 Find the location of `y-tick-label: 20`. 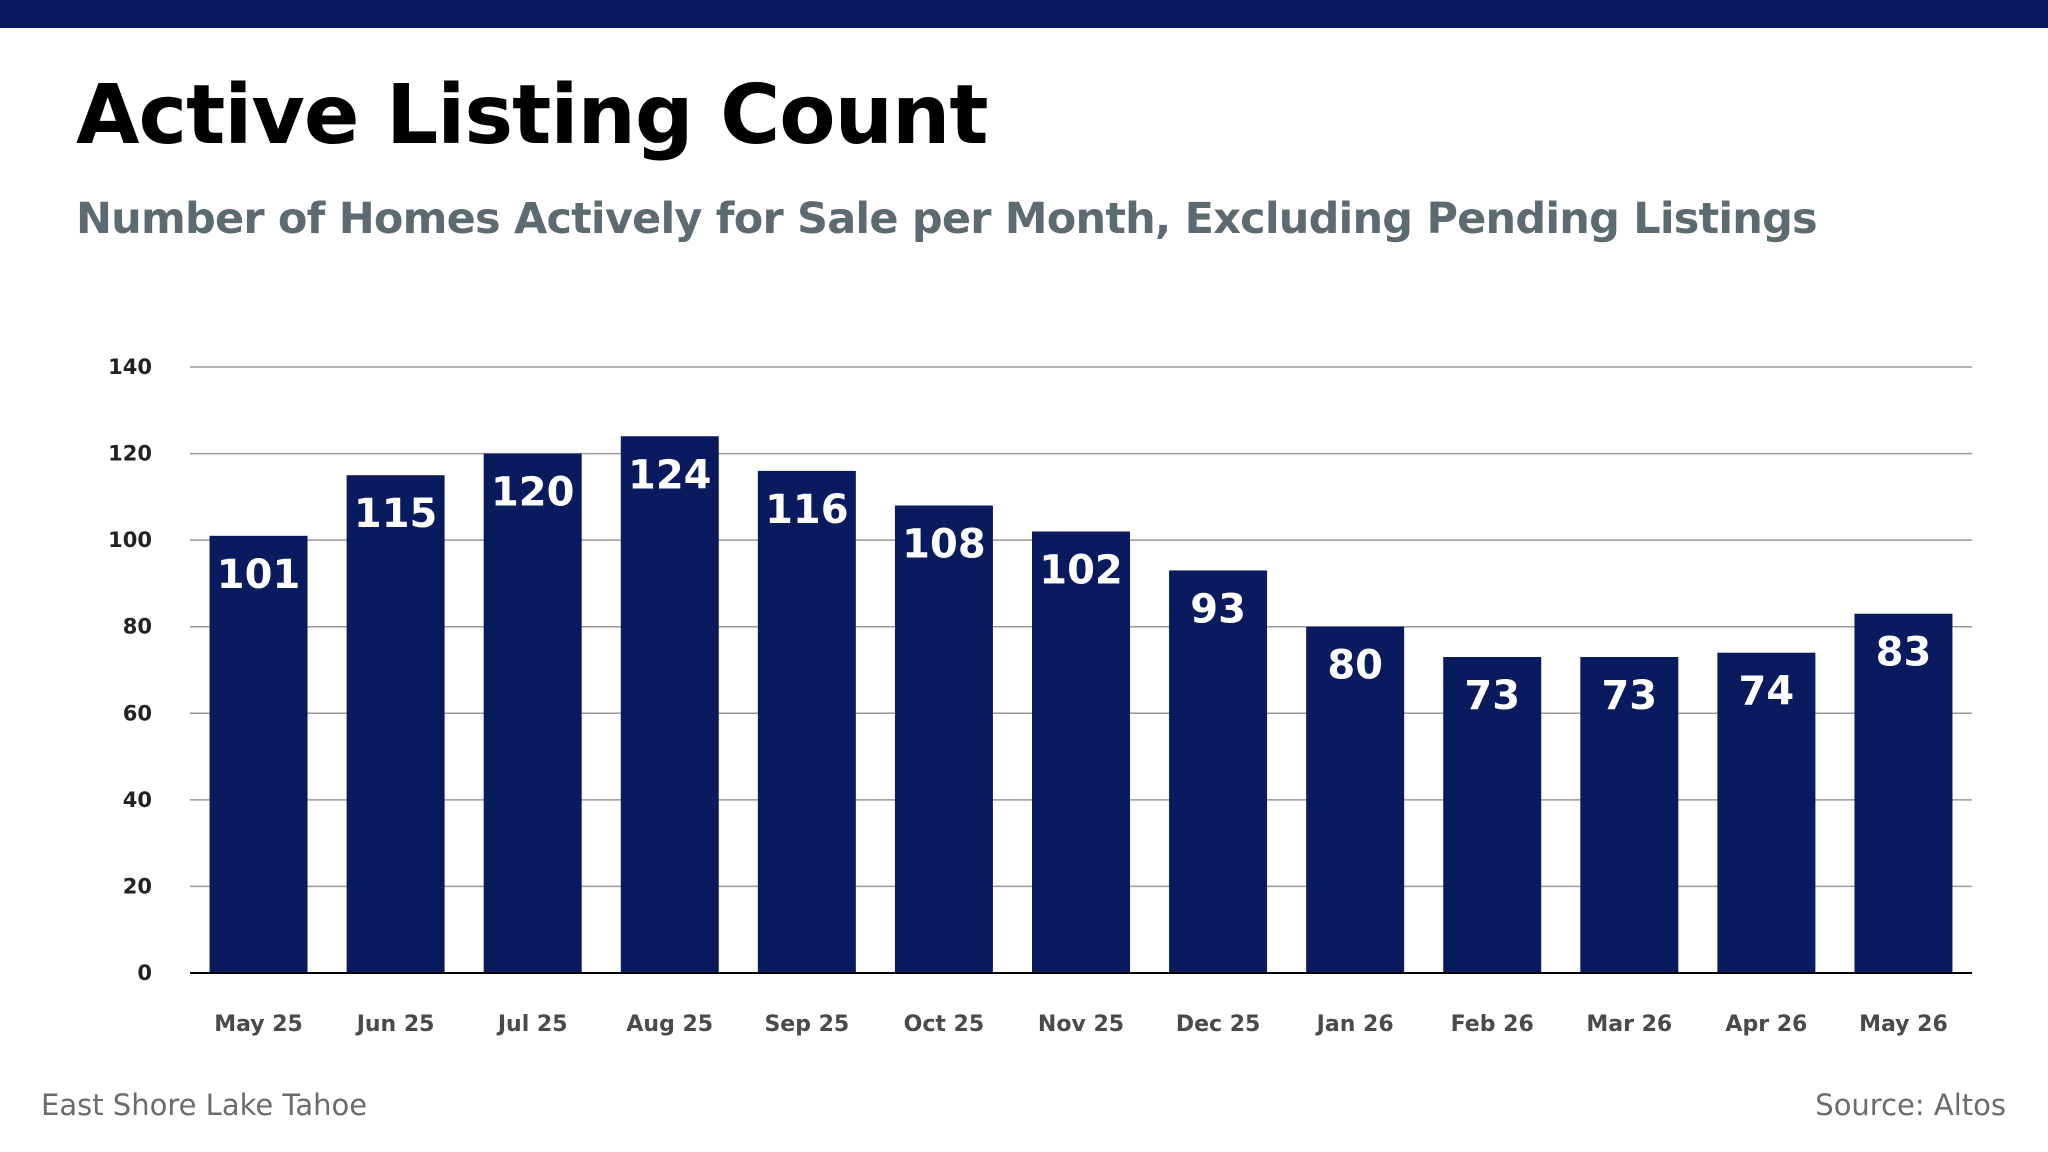

y-tick-label: 20 is located at coordinates (137, 886).